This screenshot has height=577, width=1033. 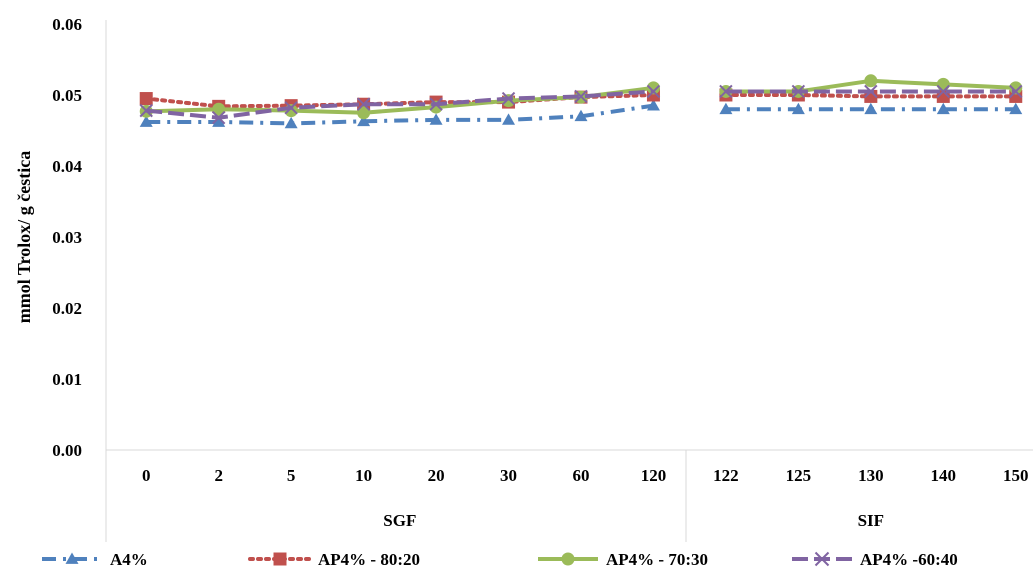 What do you see at coordinates (633, 520) in the screenshot?
I see `x-axis-groups: SGF SIF` at bounding box center [633, 520].